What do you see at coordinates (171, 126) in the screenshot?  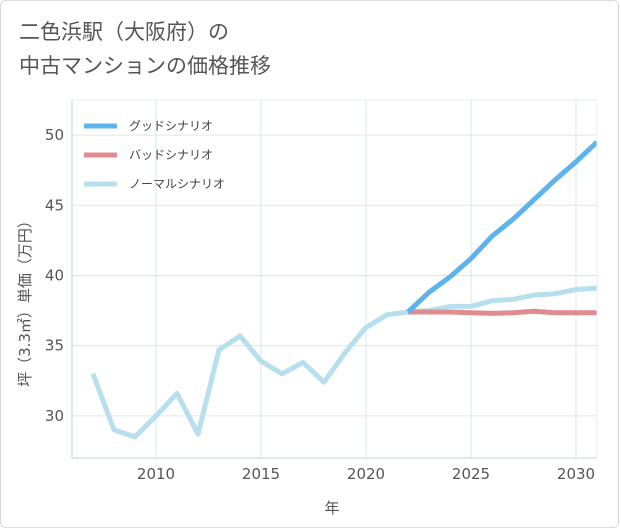 I see `legend-label-0: グッドシナリオ` at bounding box center [171, 126].